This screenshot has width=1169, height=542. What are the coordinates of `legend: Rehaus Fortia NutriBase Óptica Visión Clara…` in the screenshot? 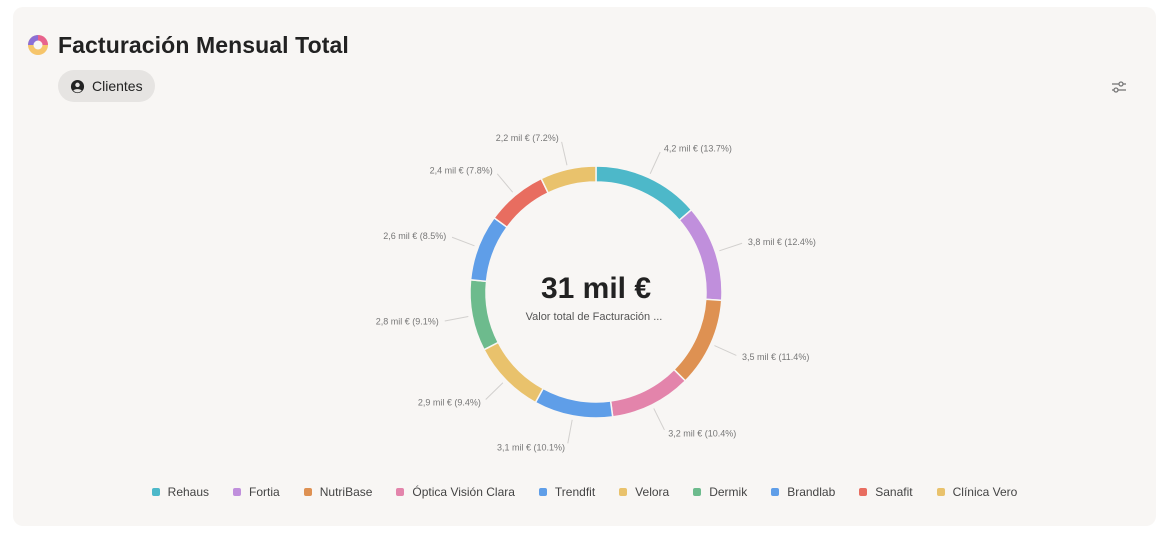 It's located at (584, 492).